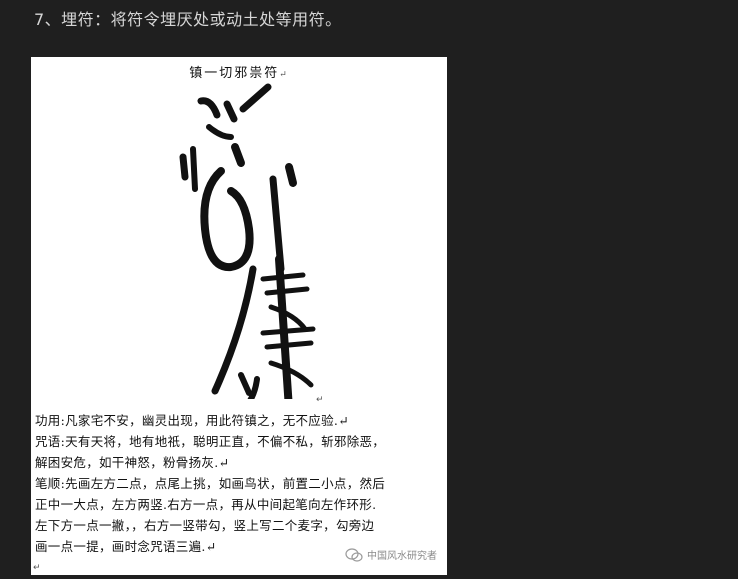 This screenshot has width=738, height=579. What do you see at coordinates (206, 504) in the screenshot?
I see `body-line: 正中一大点，左方两竖.右方一点，再从中间起笔向左作环形.` at bounding box center [206, 504].